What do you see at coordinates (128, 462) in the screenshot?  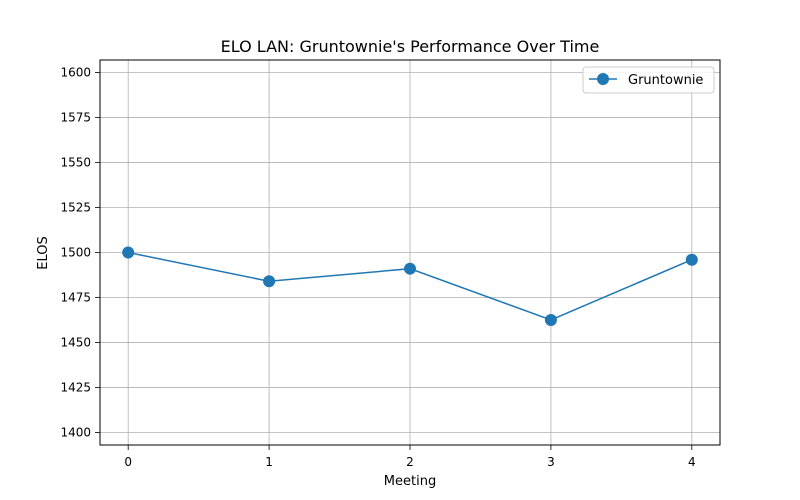 I see `x-tick-label: 0` at bounding box center [128, 462].